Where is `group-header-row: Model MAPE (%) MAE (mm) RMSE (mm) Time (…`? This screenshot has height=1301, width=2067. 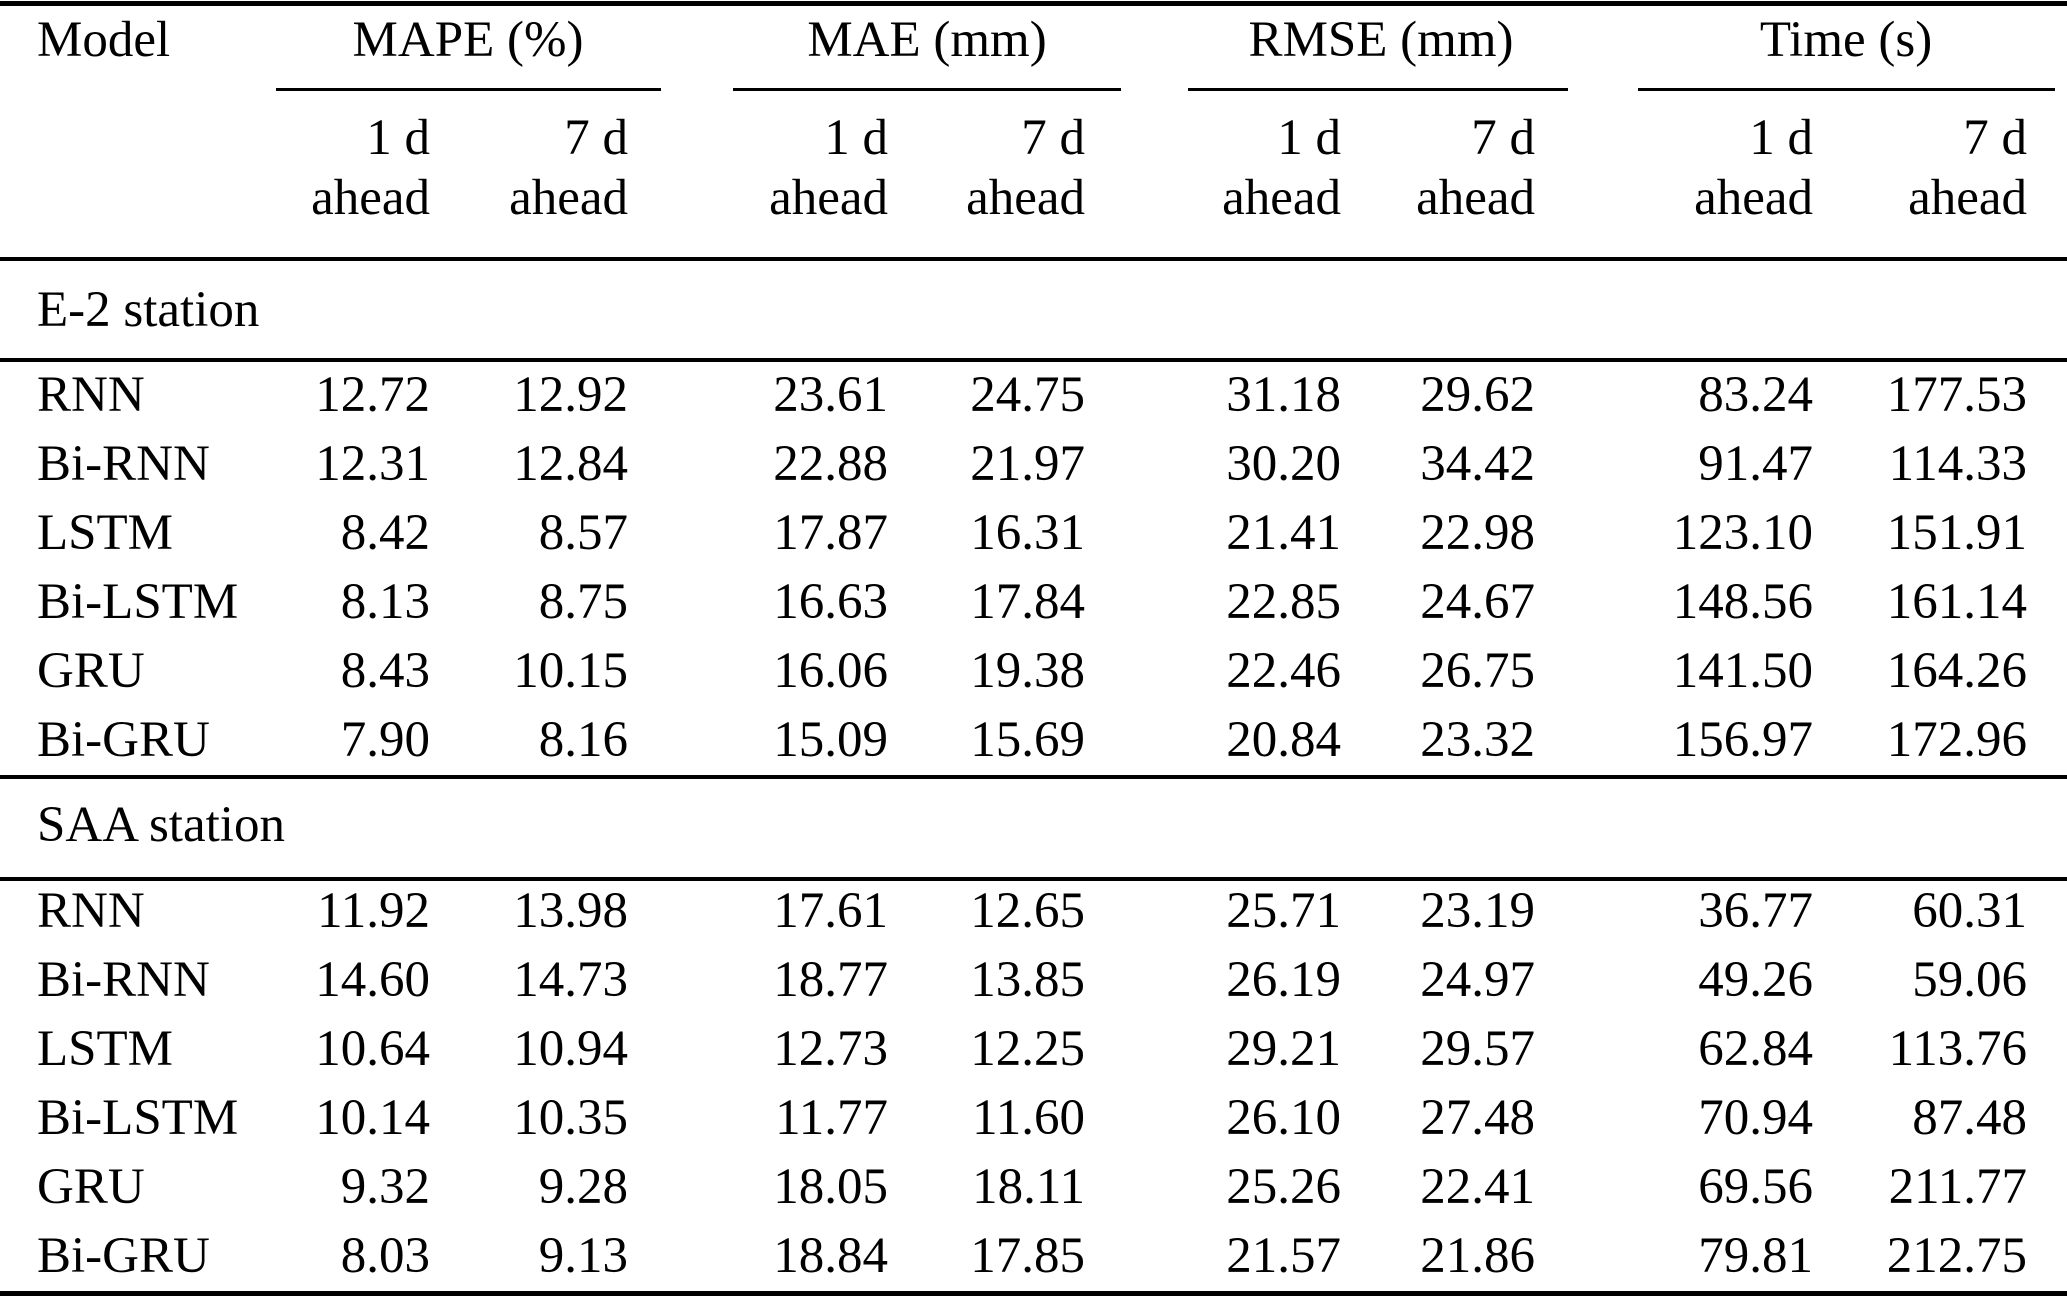
group-header-row: Model MAPE (%) MAE (mm) RMSE (mm) Time (… is located at coordinates (1033, 46).